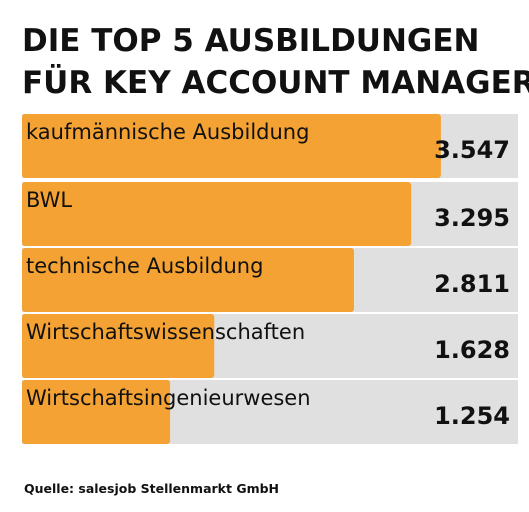 The width and height of the screenshot is (529, 512). Describe the element at coordinates (165, 332) in the screenshot. I see `category-label: Wirtschaftswissenschaften` at that location.